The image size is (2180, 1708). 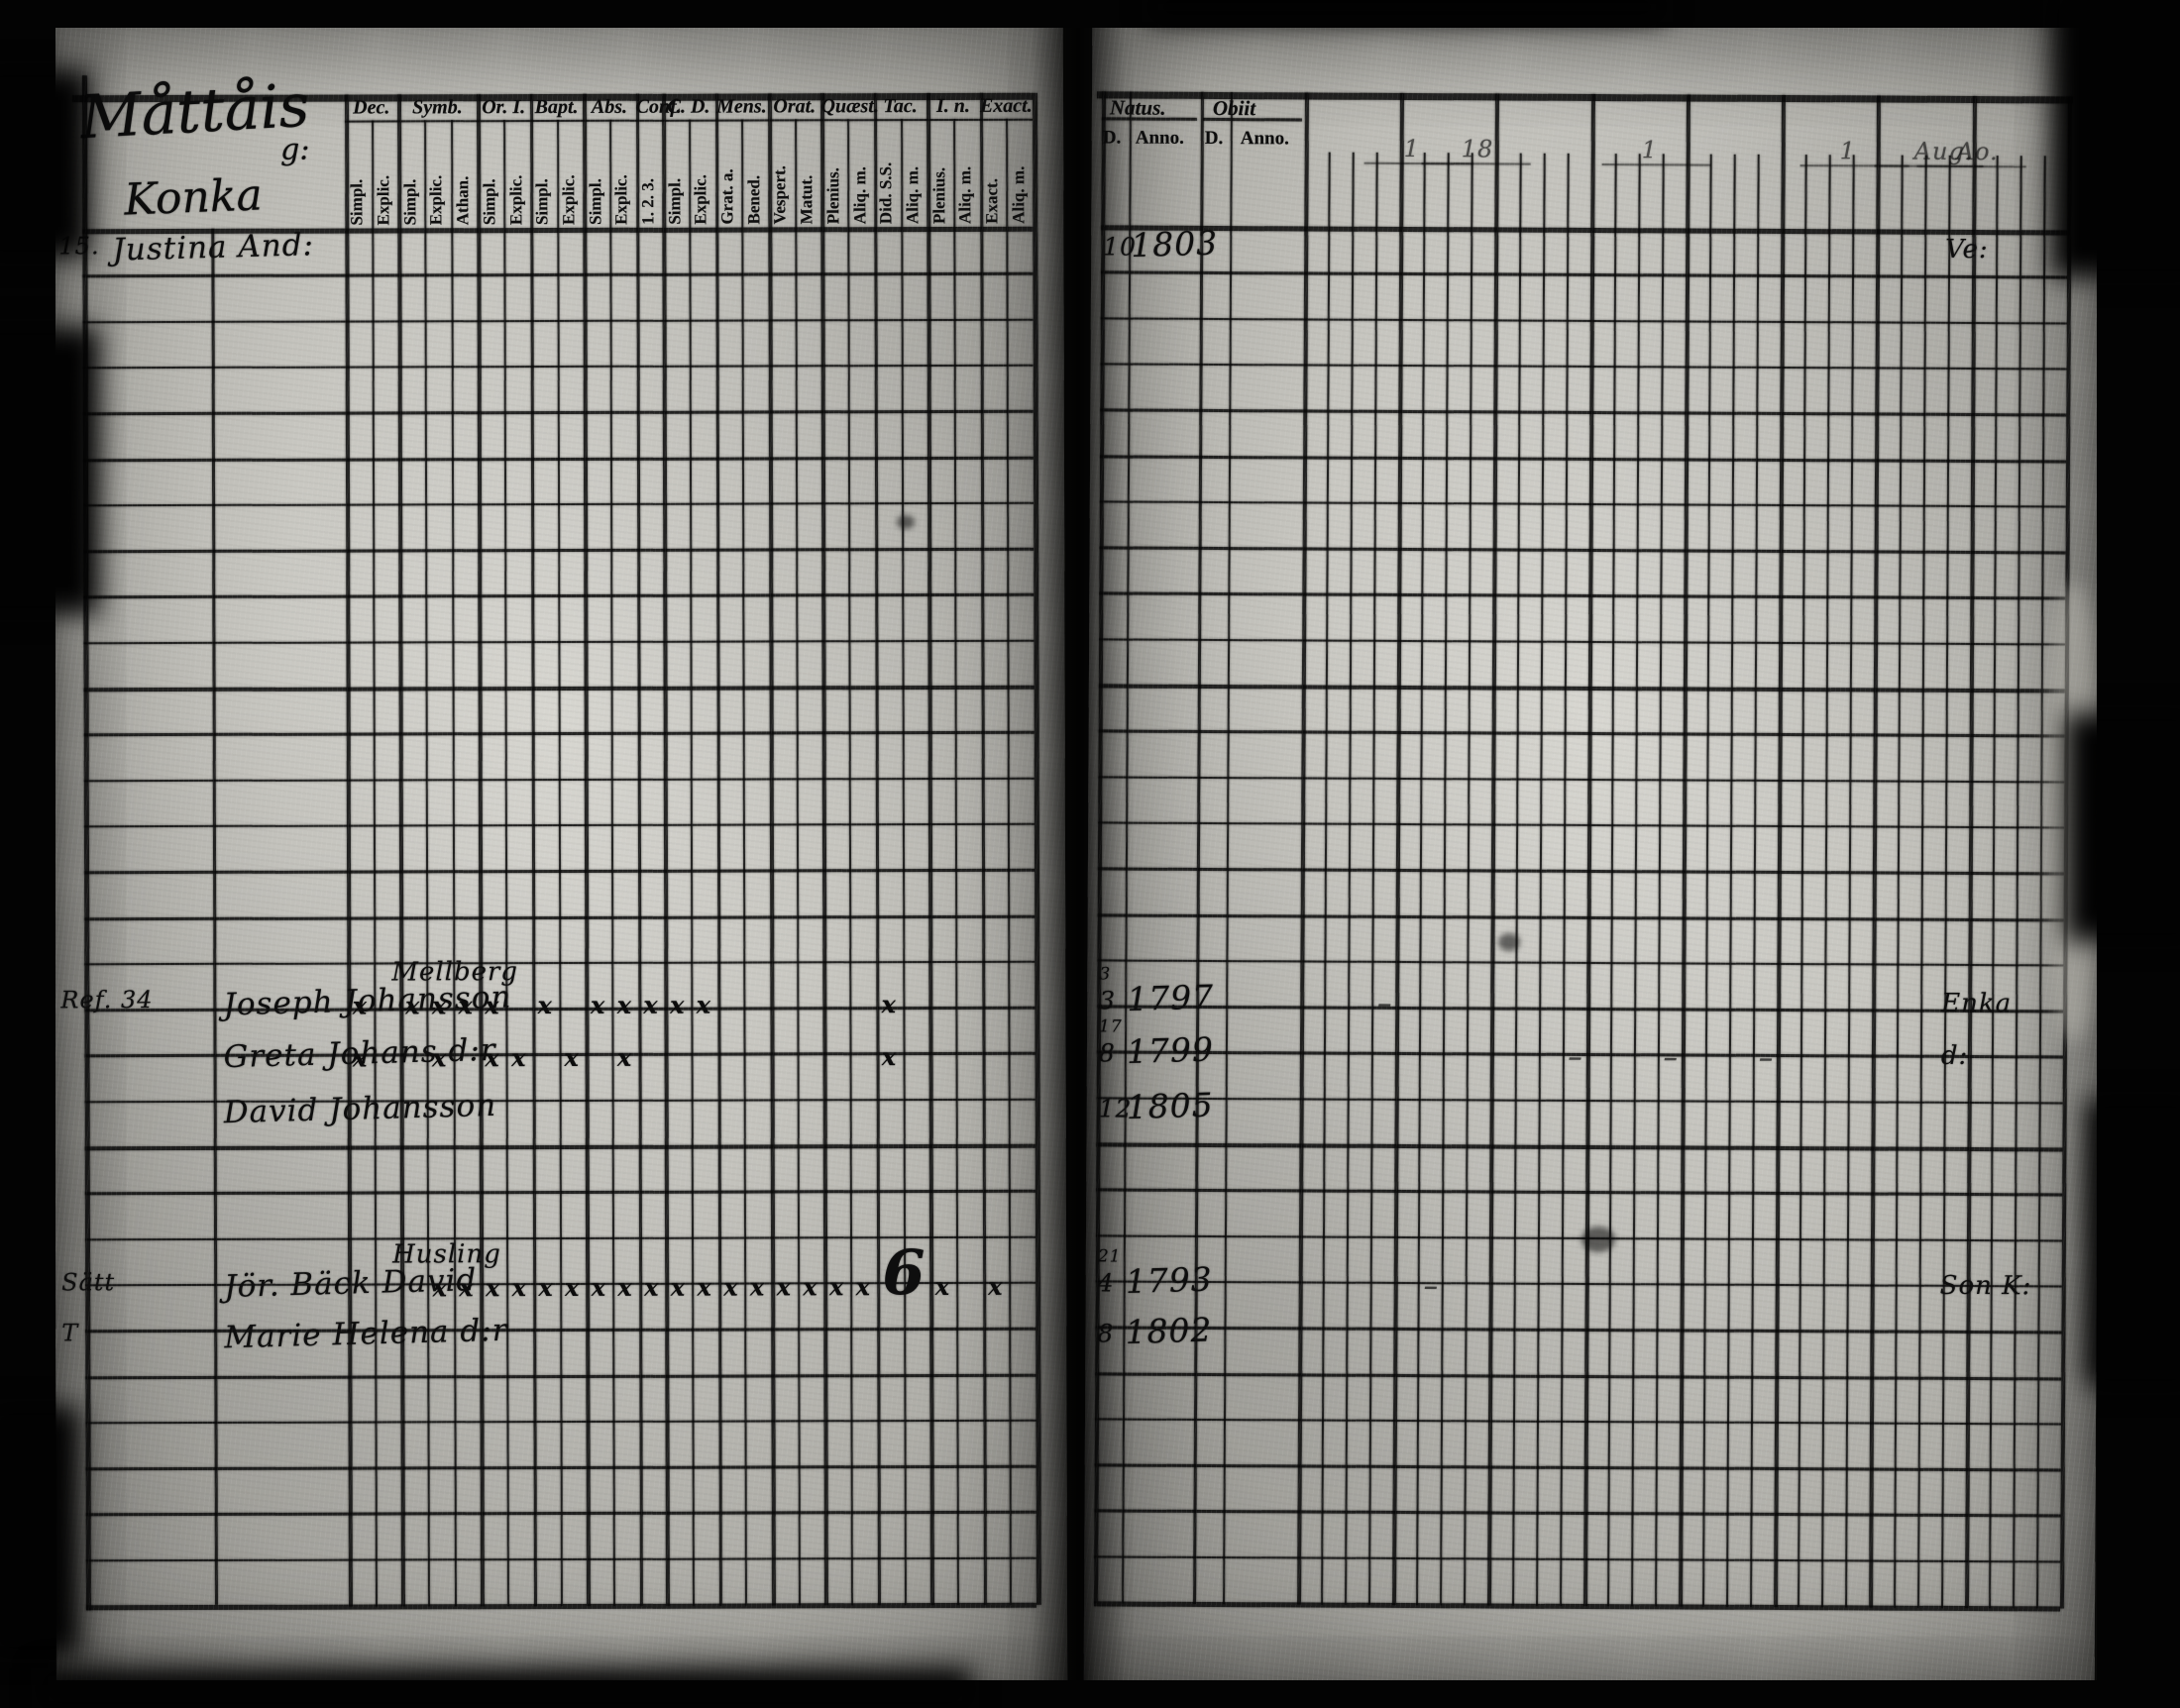 What do you see at coordinates (88, 1282) in the screenshot?
I see `entry-margin-note: Sätt` at bounding box center [88, 1282].